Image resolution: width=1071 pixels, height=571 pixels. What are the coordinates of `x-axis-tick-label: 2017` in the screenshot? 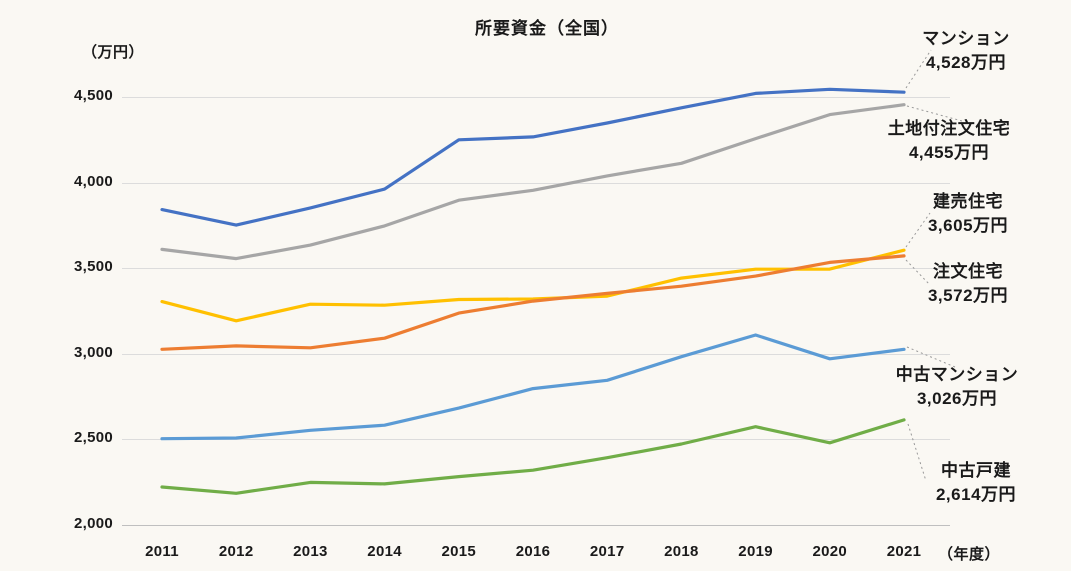 It's located at (607, 551).